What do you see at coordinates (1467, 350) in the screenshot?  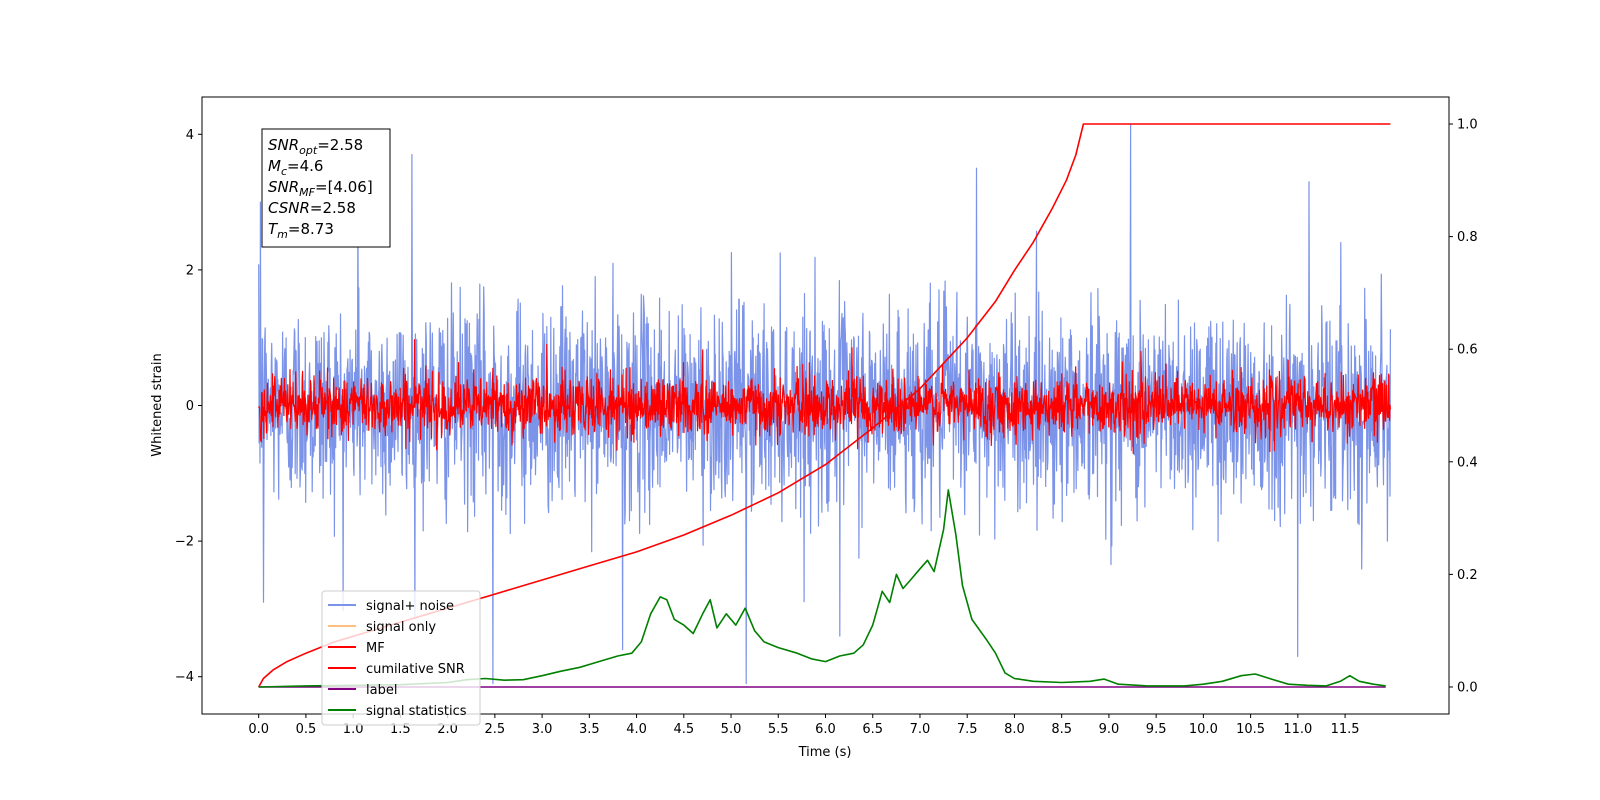 I see `y2-tick-label: 0.6` at bounding box center [1467, 350].